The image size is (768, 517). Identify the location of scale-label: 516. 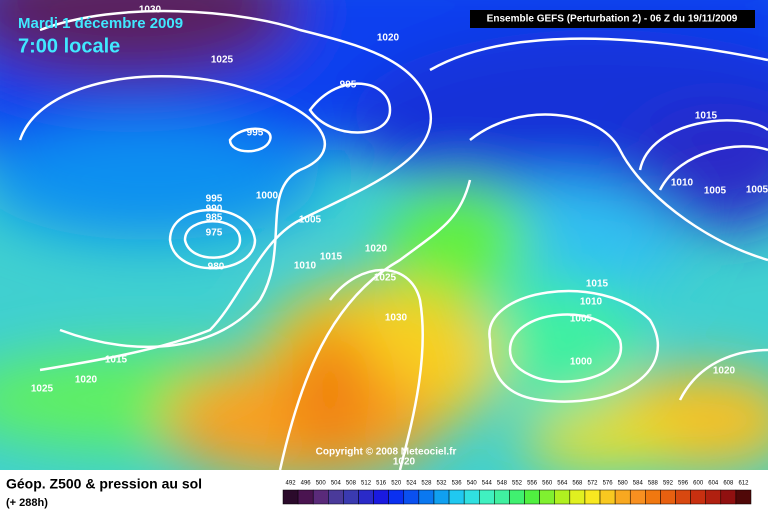
(381, 484).